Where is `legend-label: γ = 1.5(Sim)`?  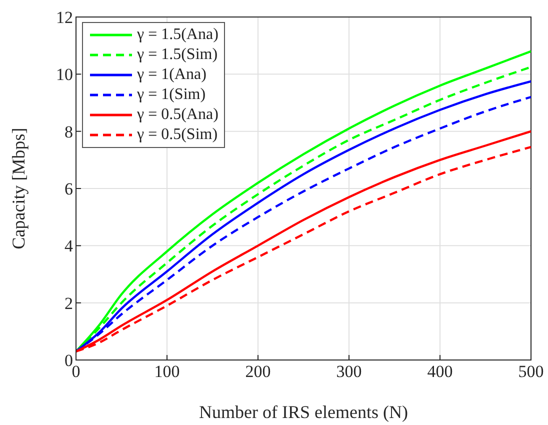
legend-label: γ = 1.5(Sim) is located at coordinates (177, 55).